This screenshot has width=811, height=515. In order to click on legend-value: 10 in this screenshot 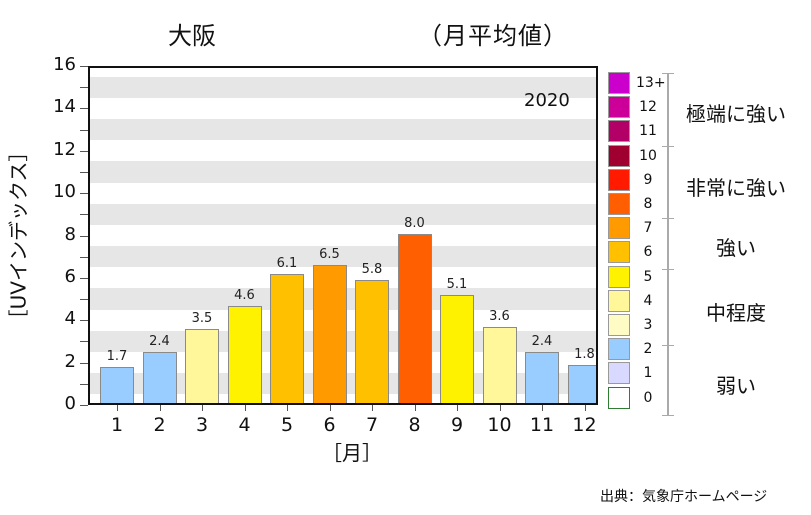, I will do `click(648, 155)`.